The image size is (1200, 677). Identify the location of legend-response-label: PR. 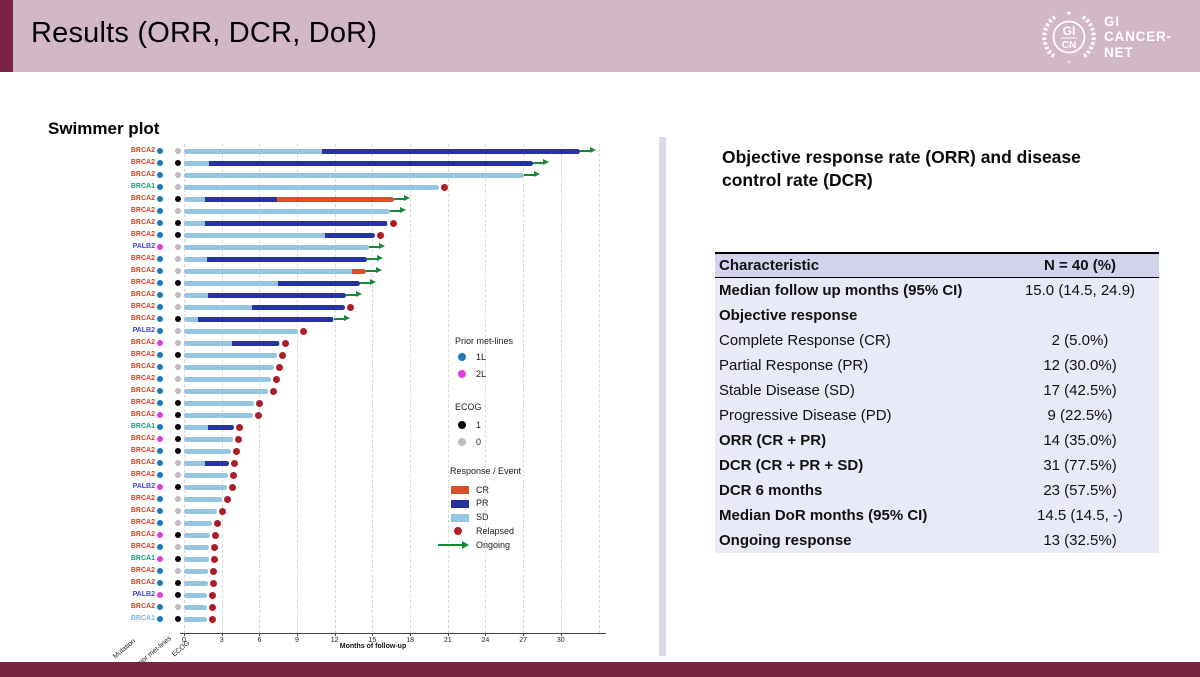
(482, 503).